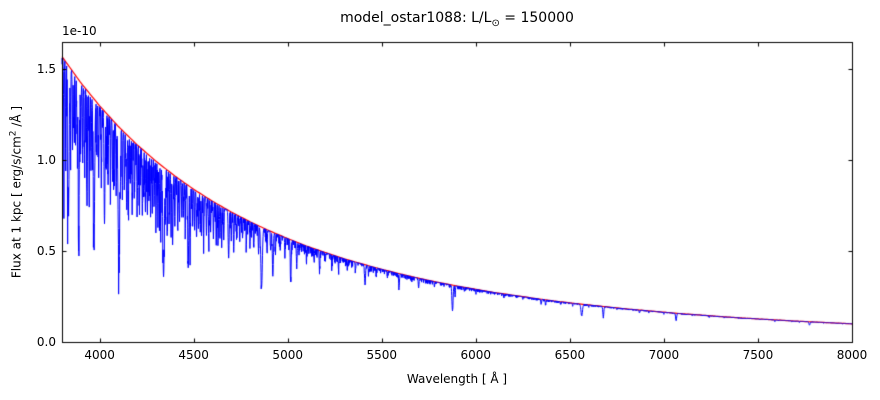  I want to click on x-tick-label: 8000, so click(852, 355).